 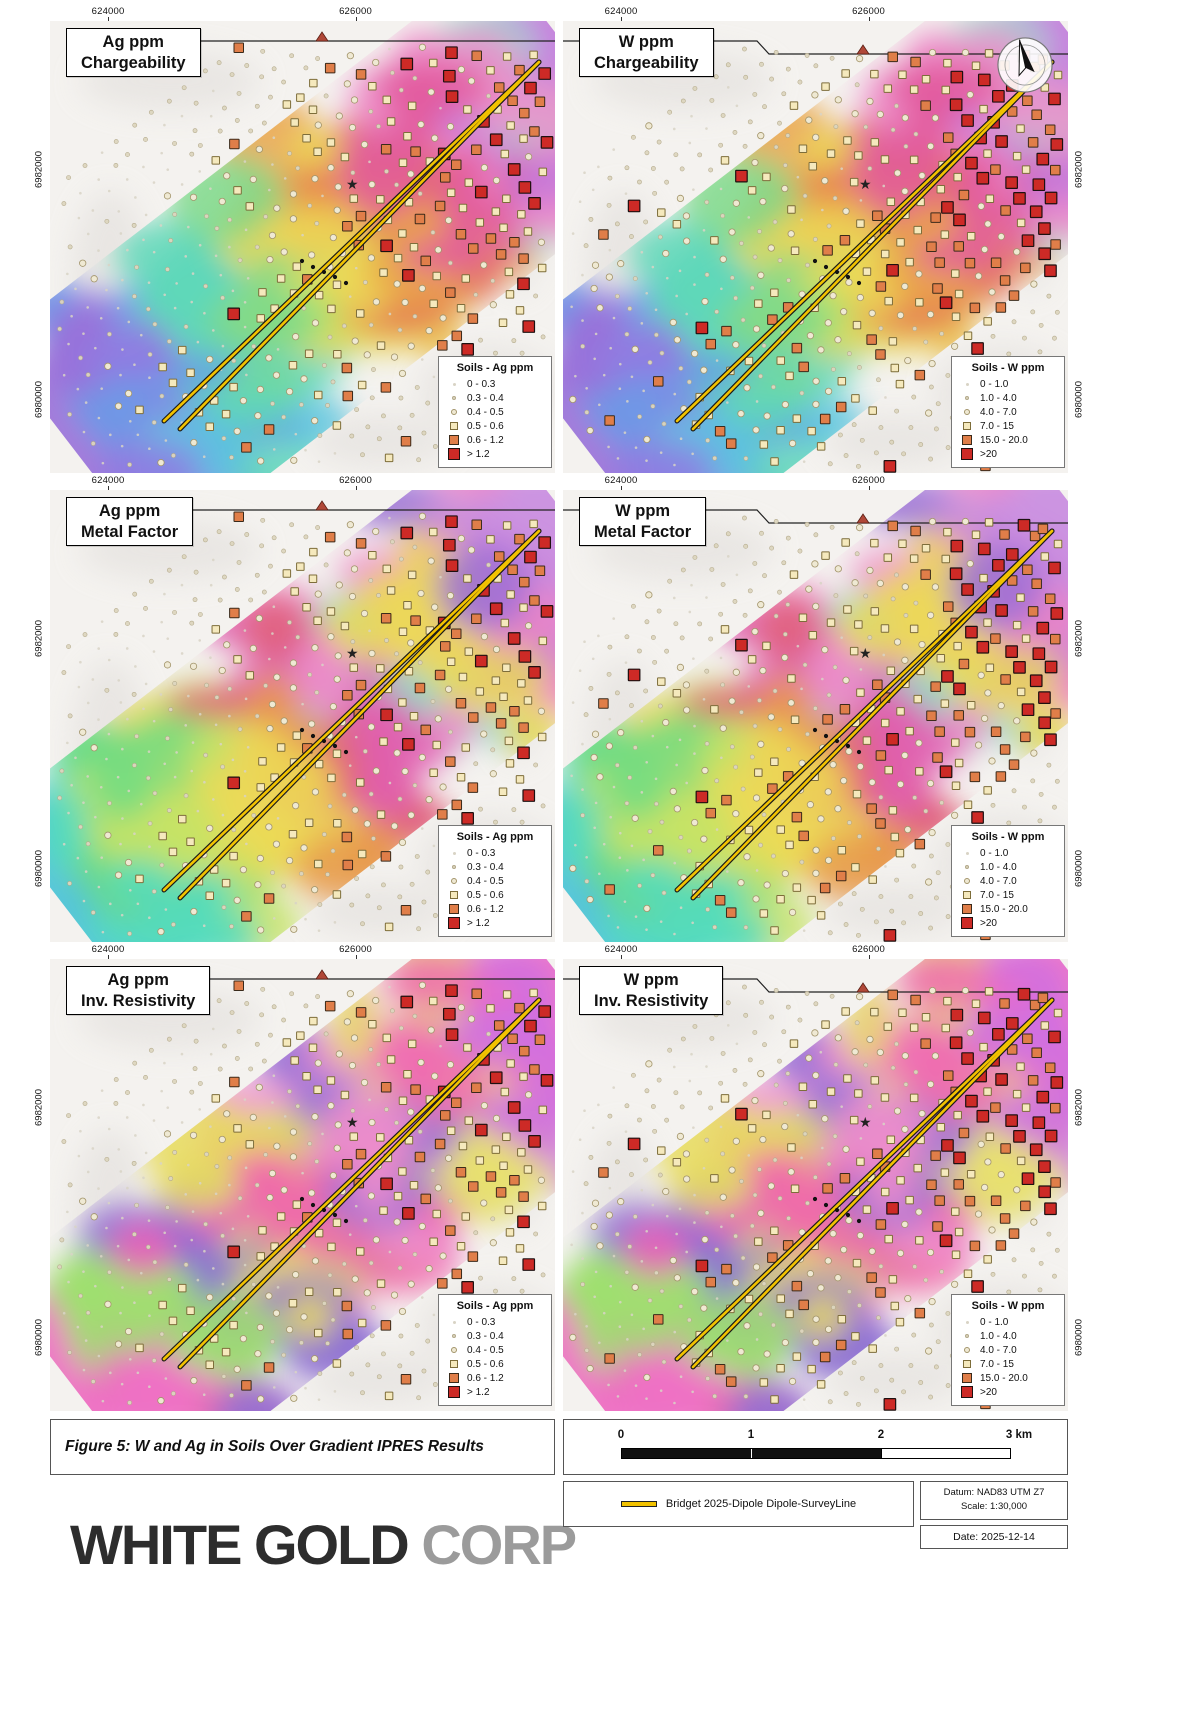 What do you see at coordinates (138, 980) in the screenshot?
I see `panel-metal-label: Ag ppm` at bounding box center [138, 980].